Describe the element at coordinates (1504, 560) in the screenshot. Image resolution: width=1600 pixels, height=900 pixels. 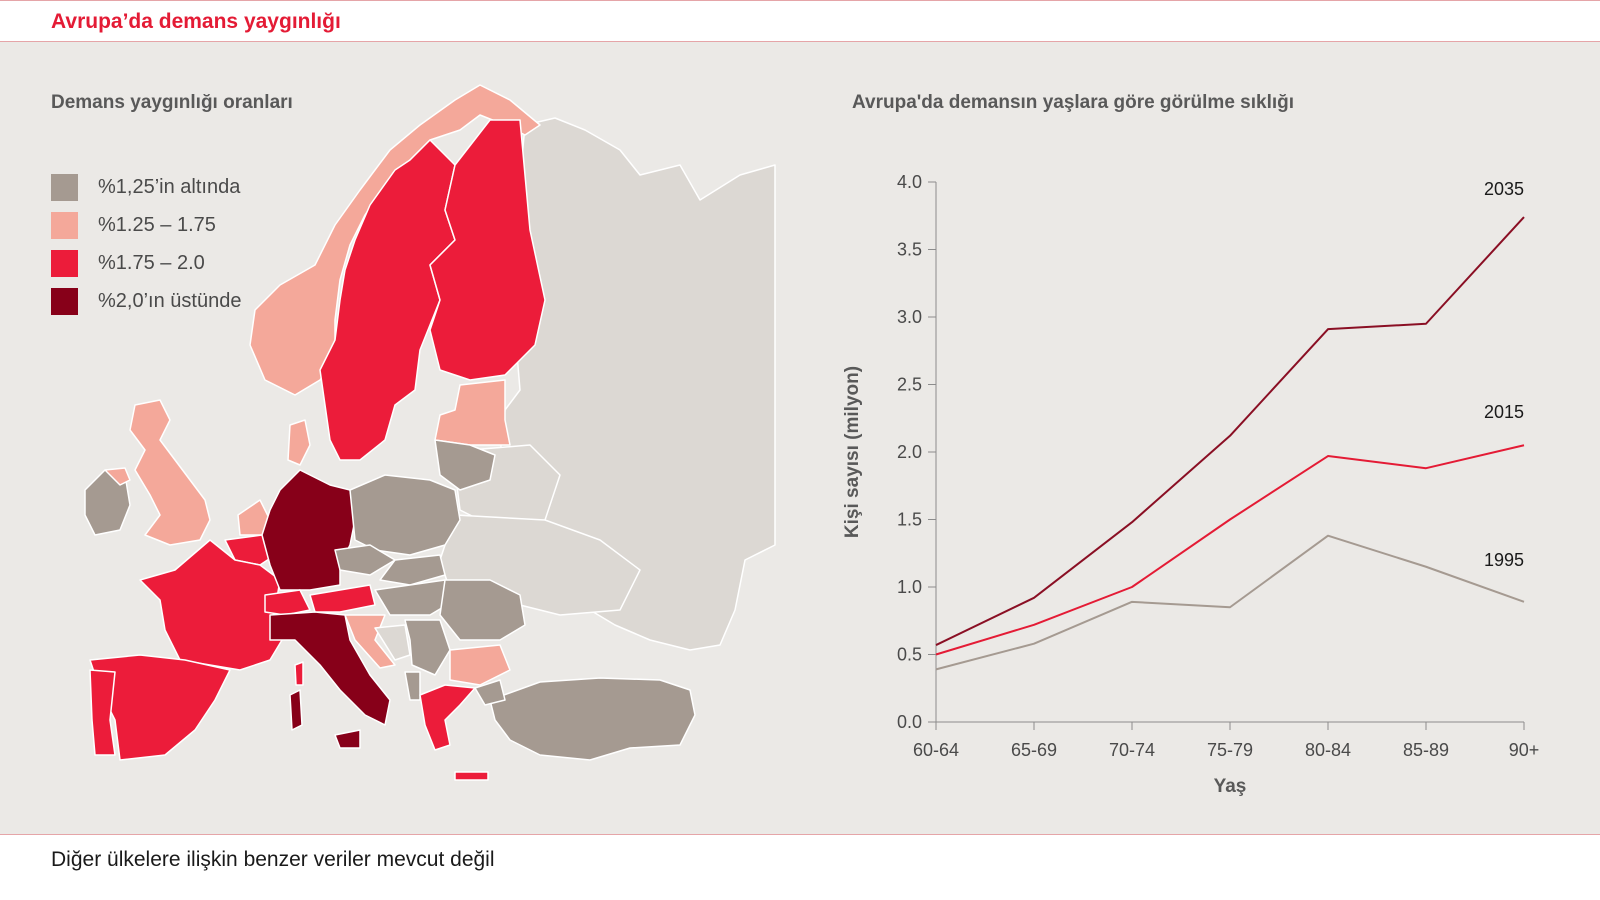
I see `series-label-1995: 1995` at that location.